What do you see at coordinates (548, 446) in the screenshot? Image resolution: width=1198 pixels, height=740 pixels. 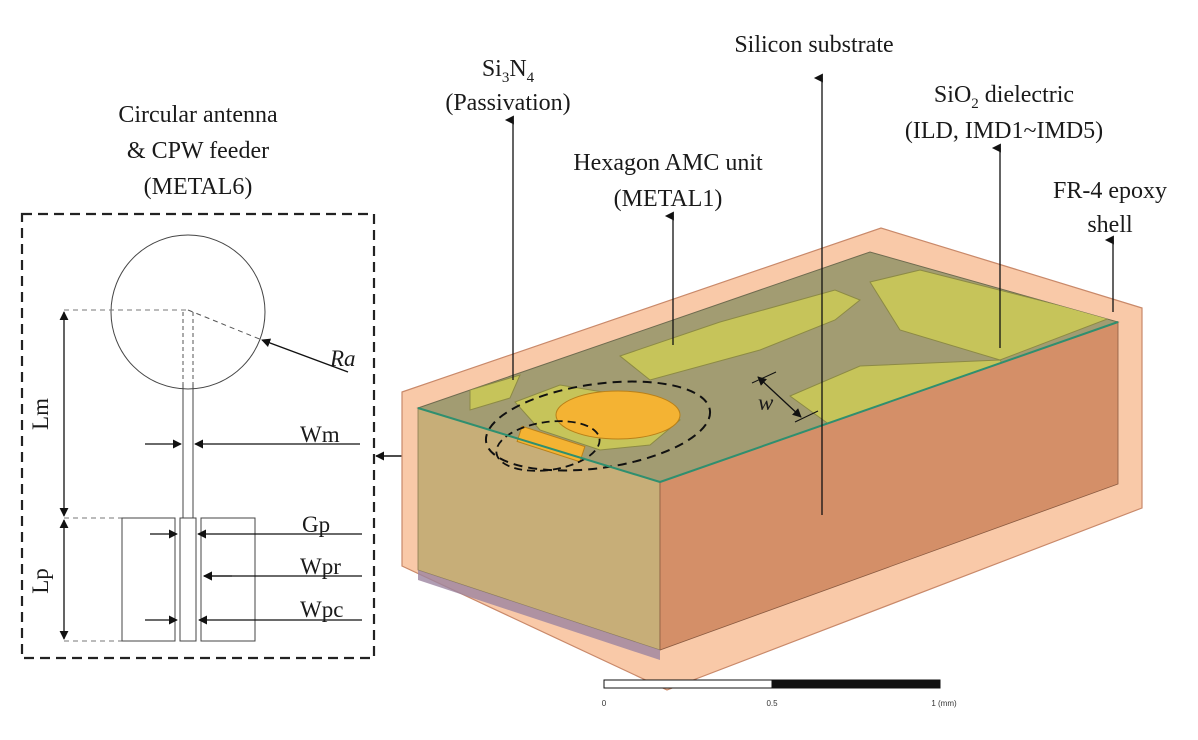 I see `feeder-highlight-ellipse` at bounding box center [548, 446].